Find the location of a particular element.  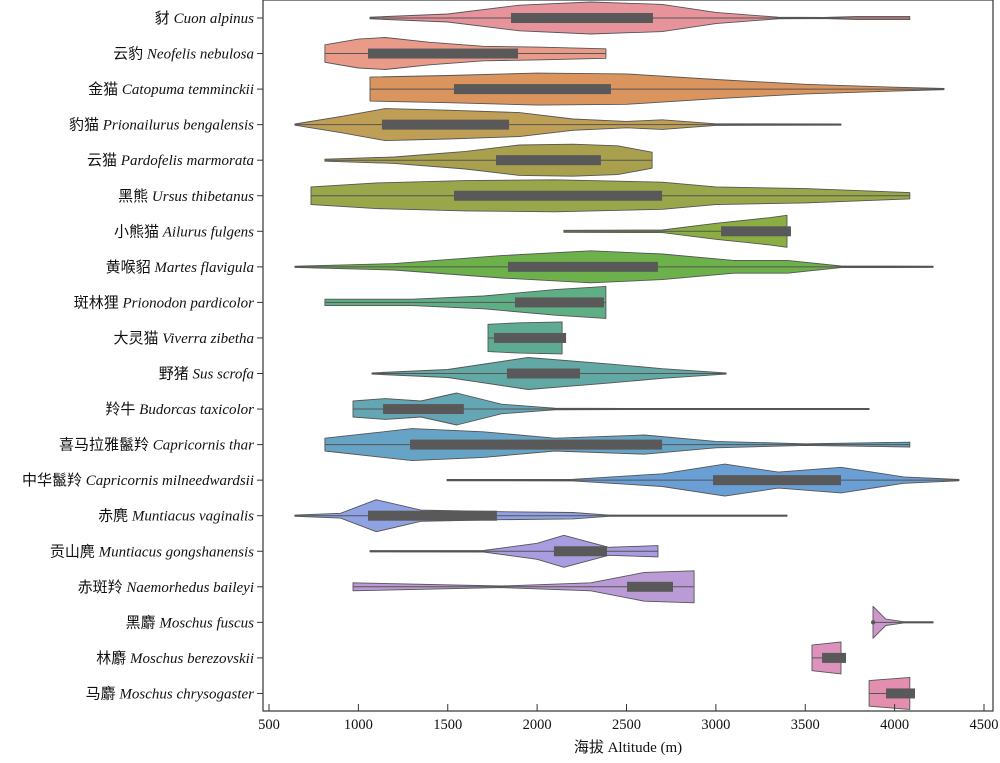

label-chinese: 林麝 is located at coordinates (113, 658).